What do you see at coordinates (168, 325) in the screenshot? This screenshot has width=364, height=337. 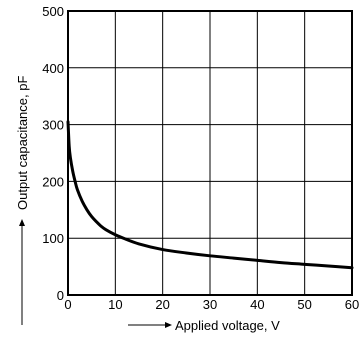 I see `x-axis-arrow-head` at bounding box center [168, 325].